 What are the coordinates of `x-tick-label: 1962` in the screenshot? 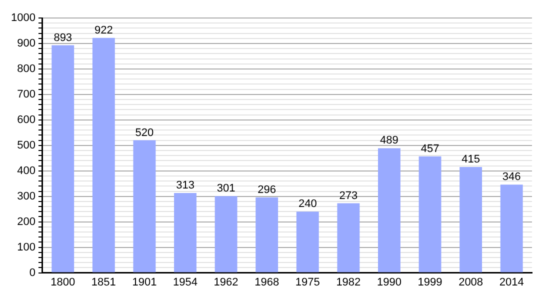 It's located at (226, 282).